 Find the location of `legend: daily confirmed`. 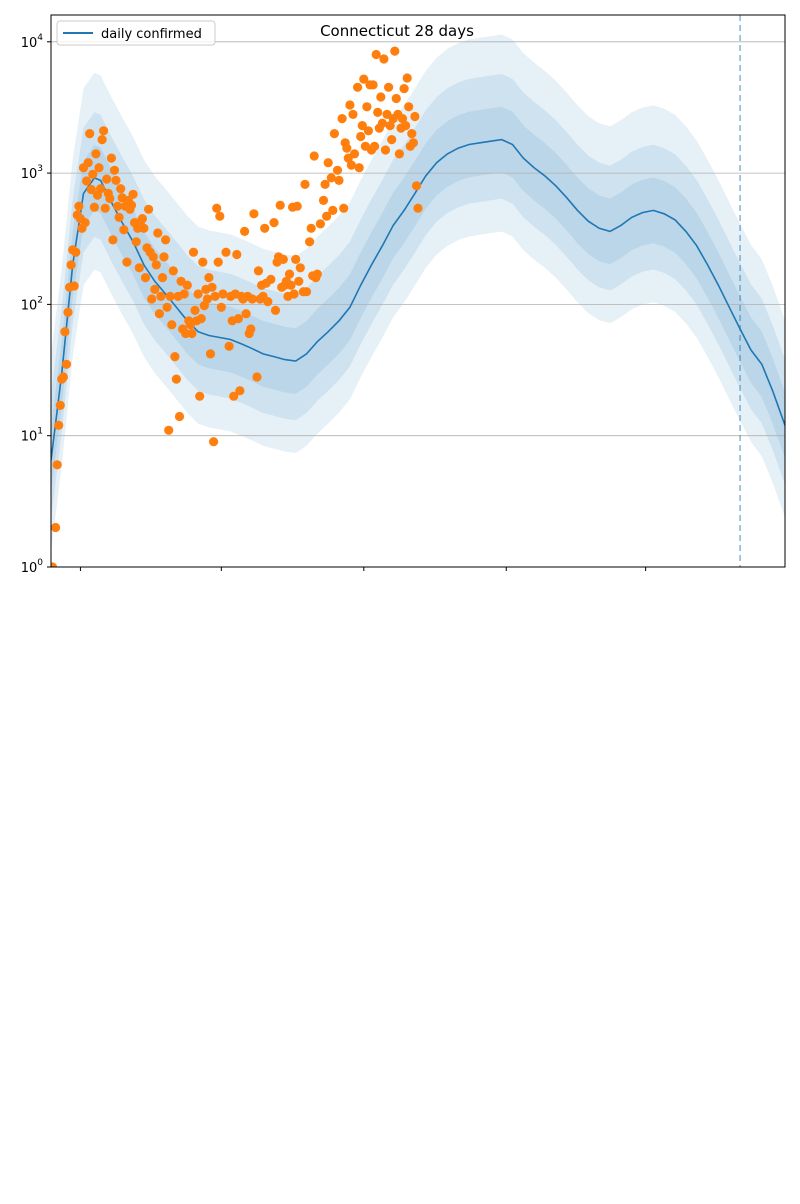

legend: daily confirmed is located at coordinates (136, 33).